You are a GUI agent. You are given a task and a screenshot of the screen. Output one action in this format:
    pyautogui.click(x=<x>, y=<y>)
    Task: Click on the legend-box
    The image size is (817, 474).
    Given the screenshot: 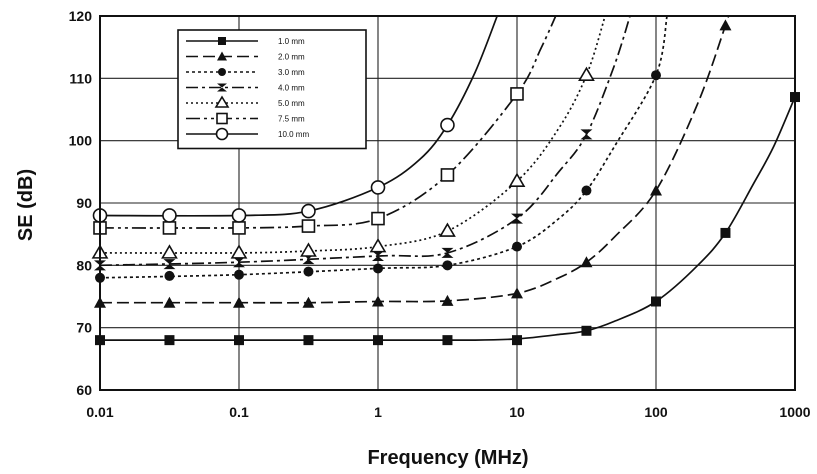 What is the action you would take?
    pyautogui.click(x=272, y=89)
    